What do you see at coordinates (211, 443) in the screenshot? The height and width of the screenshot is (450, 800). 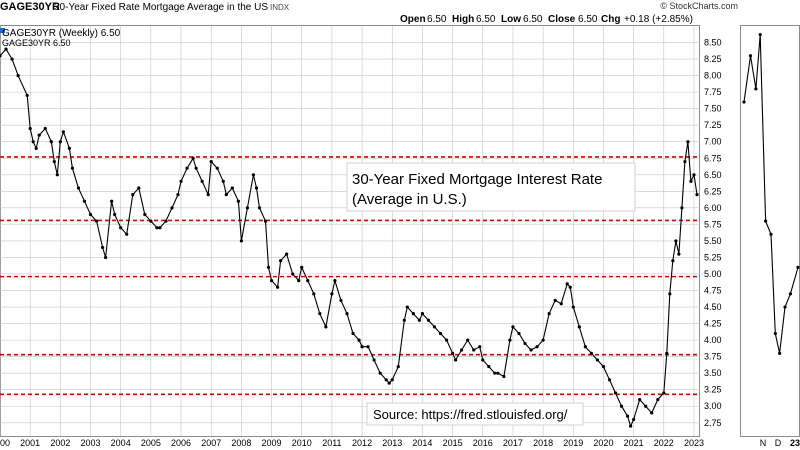 I see `x-tick-label: 2007` at bounding box center [211, 443].